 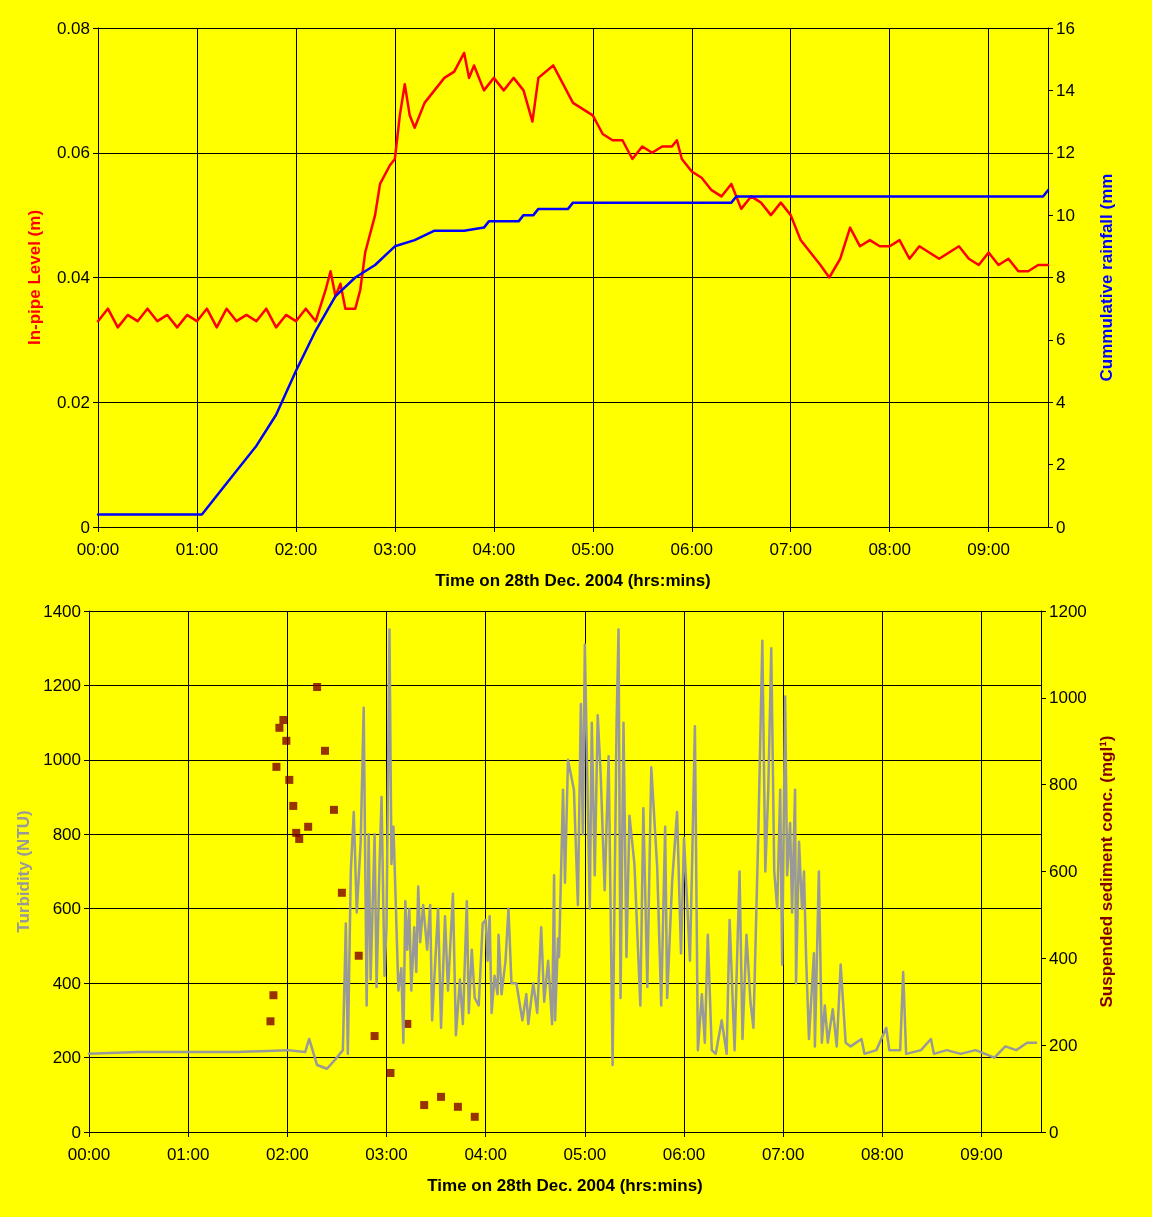 What do you see at coordinates (1065, 28) in the screenshot?
I see `y2-tick-label: 16` at bounding box center [1065, 28].